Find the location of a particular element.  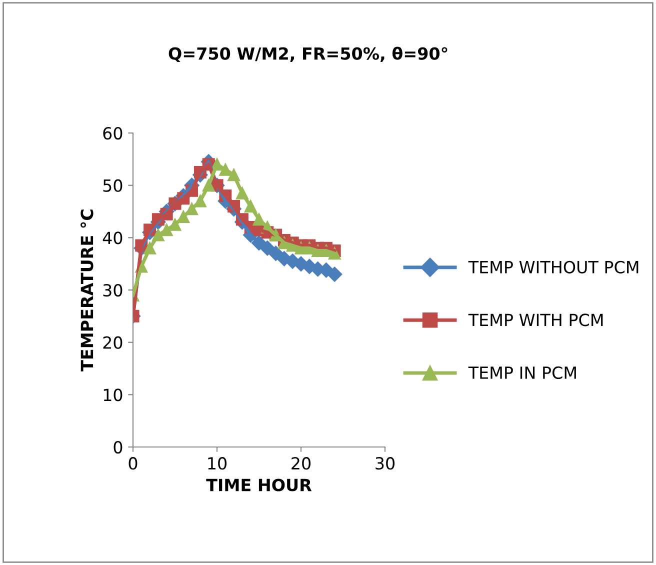

y-tick-label: 10 is located at coordinates (113, 395).